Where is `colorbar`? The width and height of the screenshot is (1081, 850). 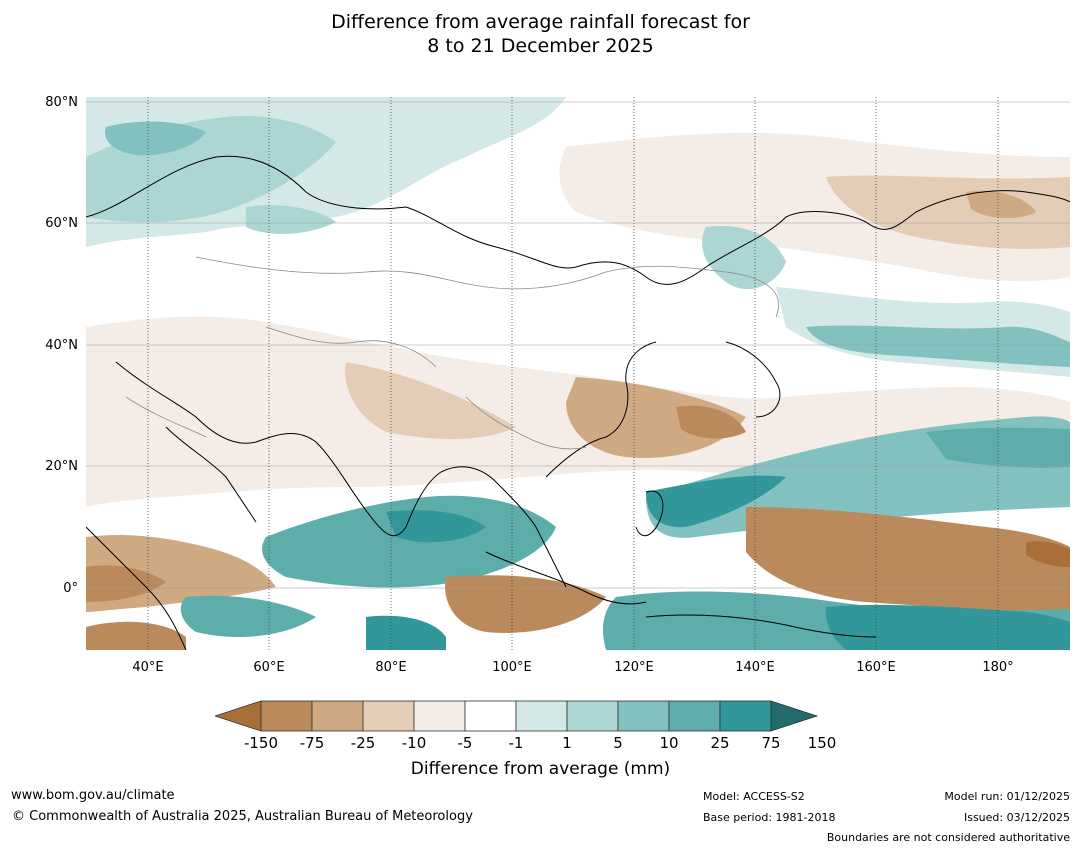
colorbar is located at coordinates (517, 716).